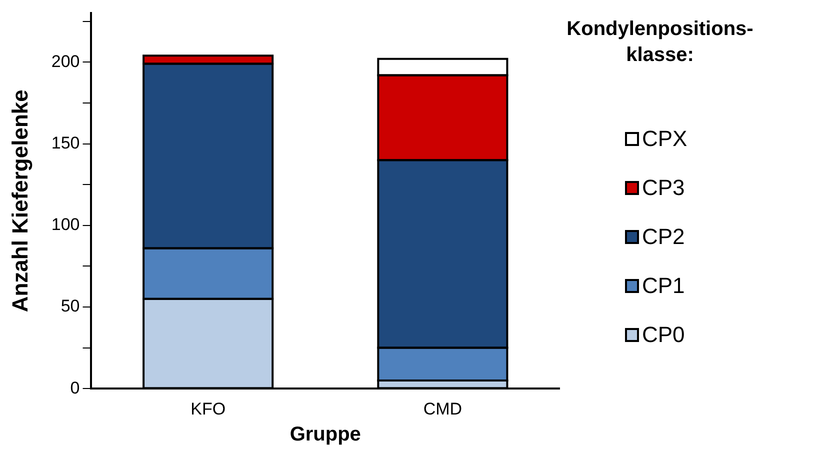 Image resolution: width=817 pixels, height=451 pixels. Describe the element at coordinates (65, 224) in the screenshot. I see `y-tick-label: 100` at that location.